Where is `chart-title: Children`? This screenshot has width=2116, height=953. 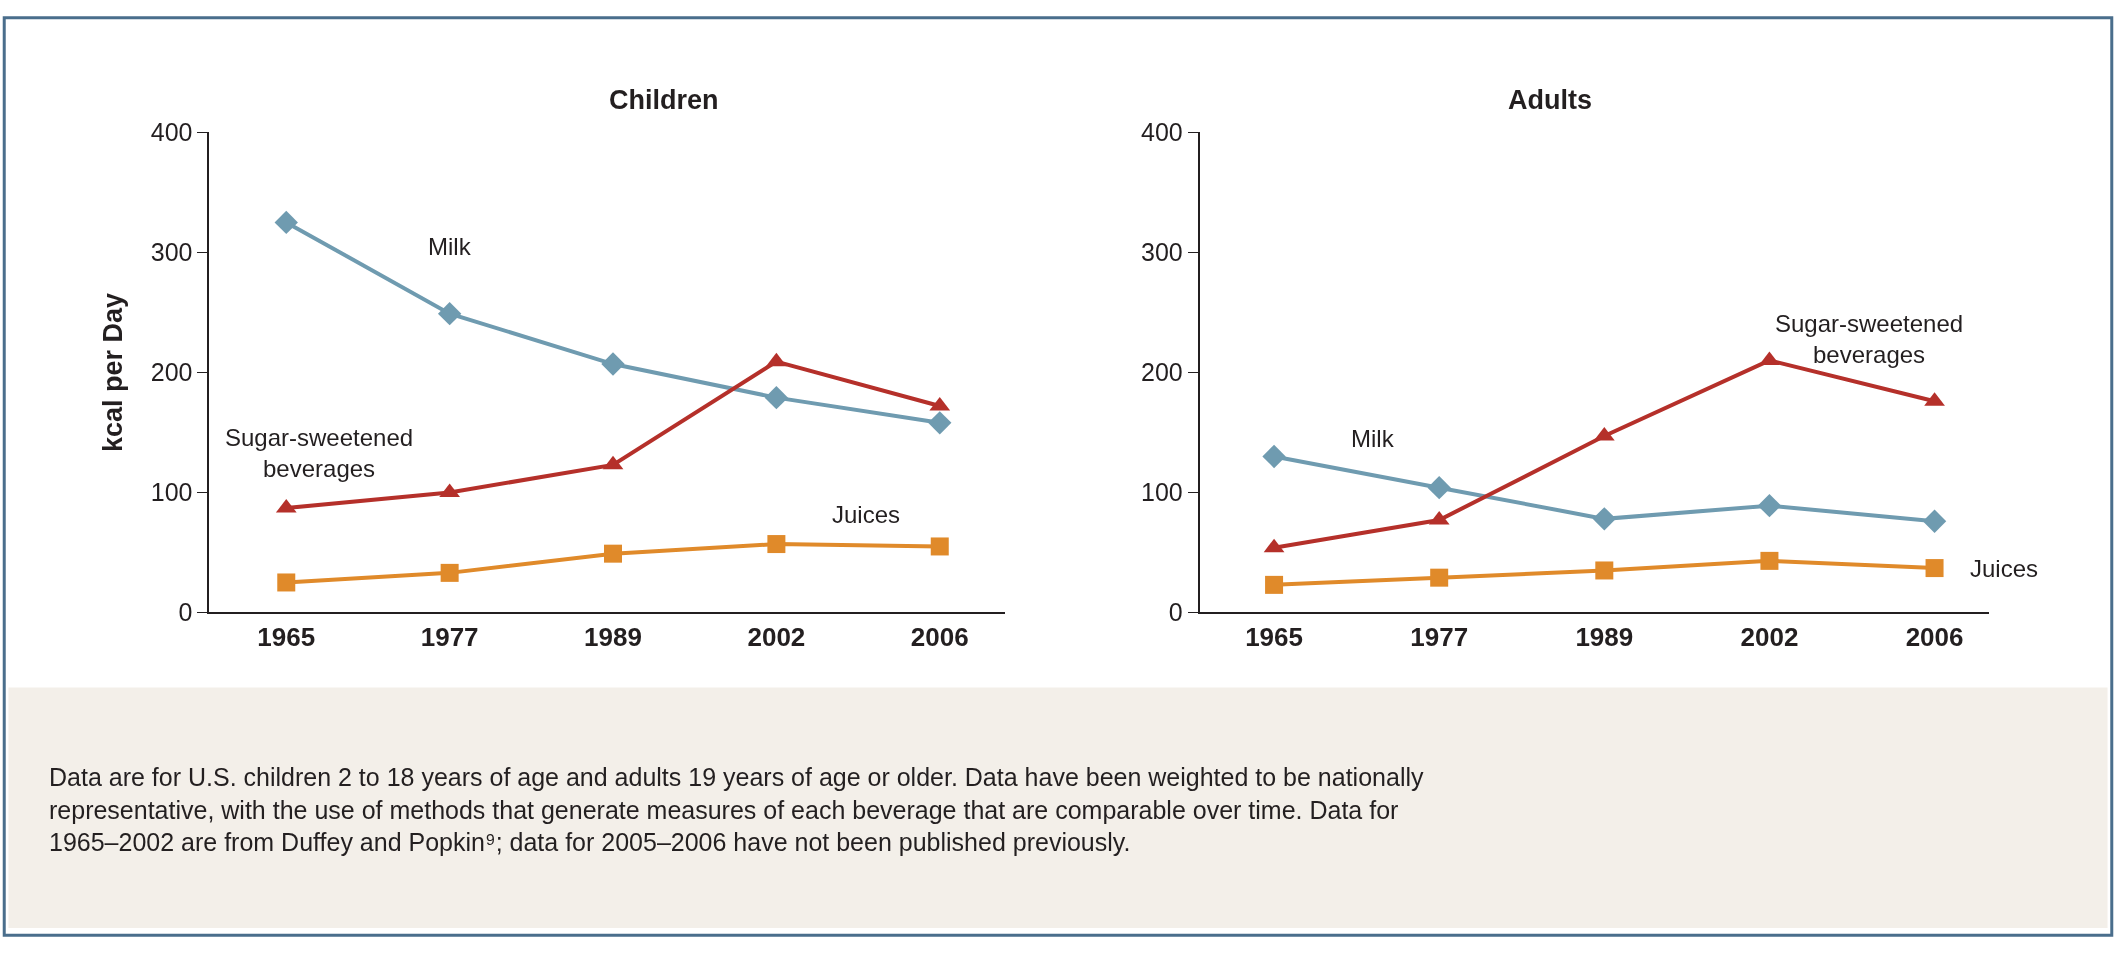
chart-title: Children is located at coordinates (664, 100).